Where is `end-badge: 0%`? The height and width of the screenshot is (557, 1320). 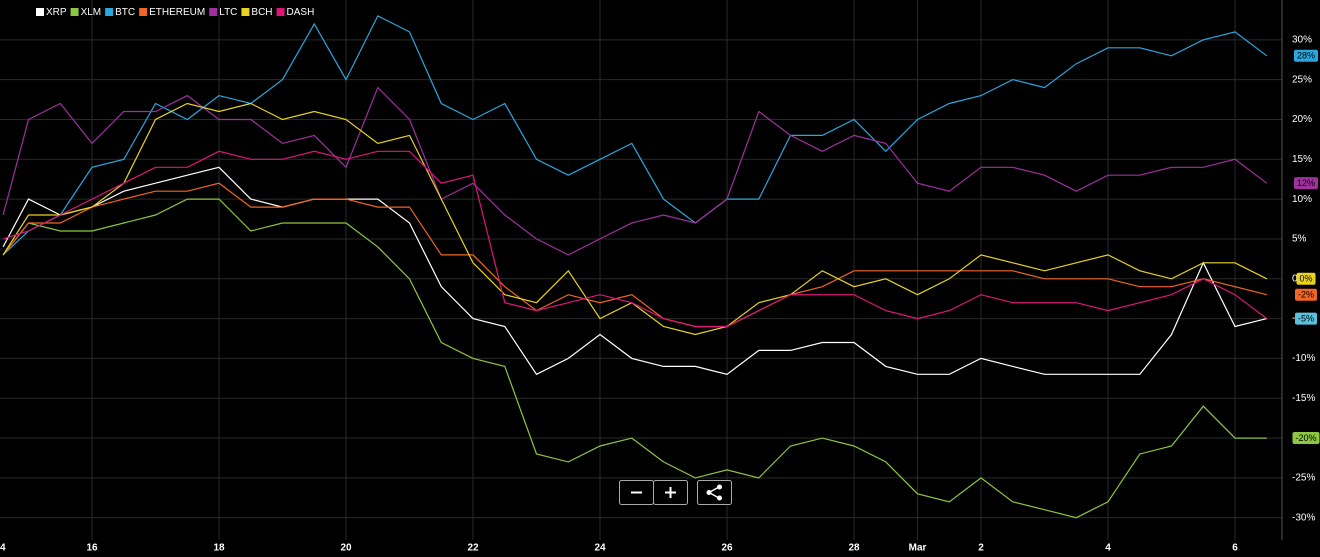
end-badge: 0% is located at coordinates (1306, 278).